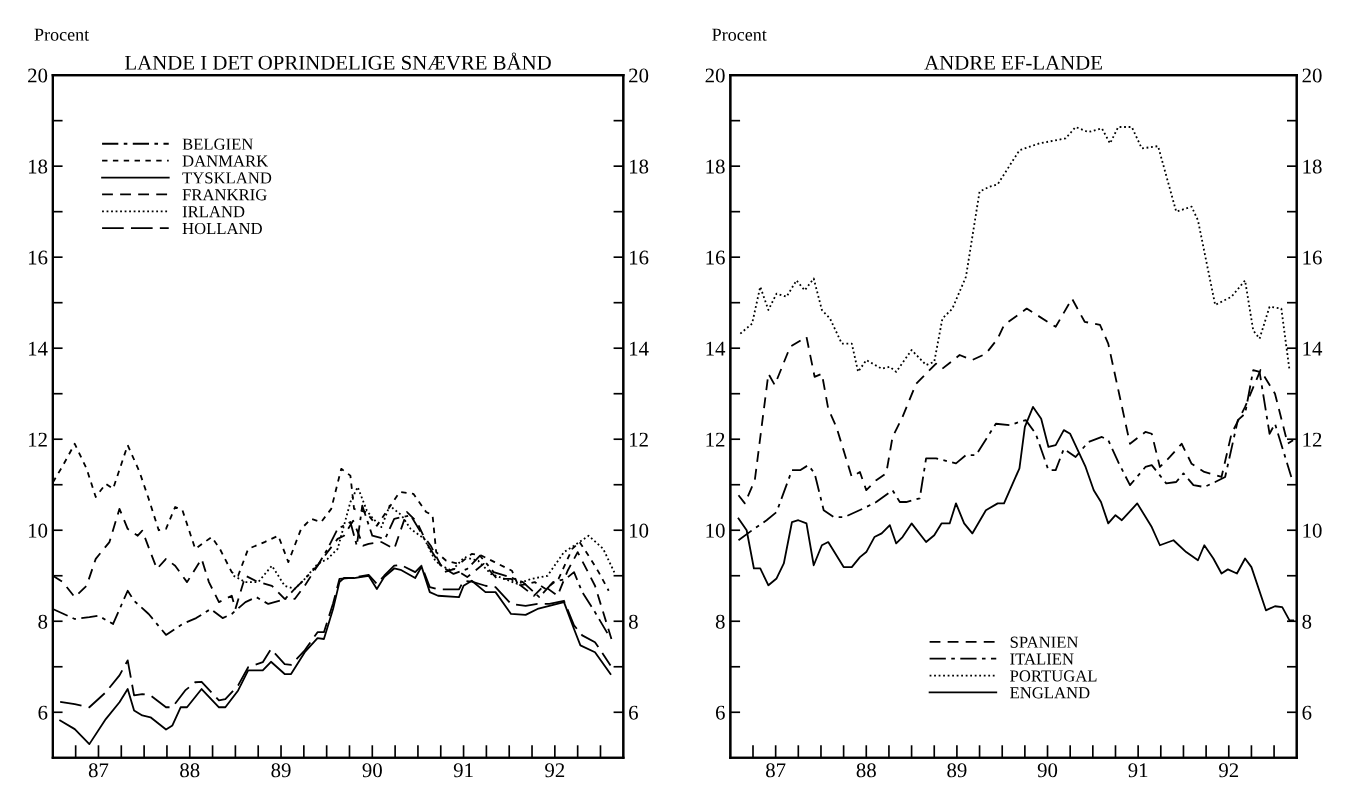 This screenshot has height=791, width=1355. Describe the element at coordinates (1044, 642) in the screenshot. I see `legend-label: SPANIEN` at that location.